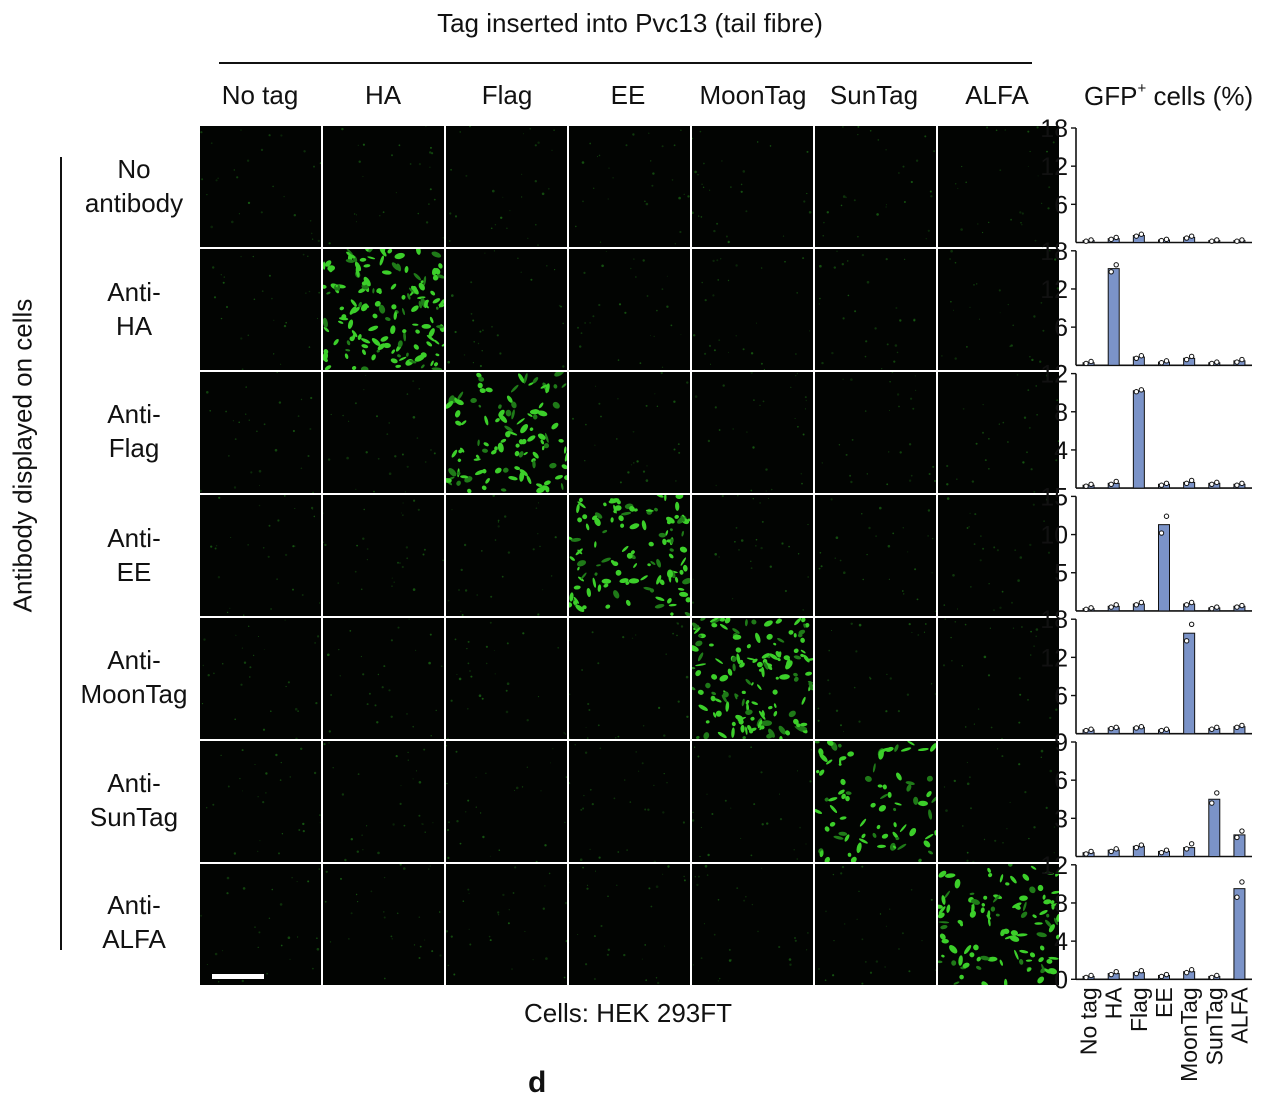 The height and width of the screenshot is (1100, 1272). What do you see at coordinates (134, 186) in the screenshot?
I see `row-label-no-antibody: No antibody` at bounding box center [134, 186].